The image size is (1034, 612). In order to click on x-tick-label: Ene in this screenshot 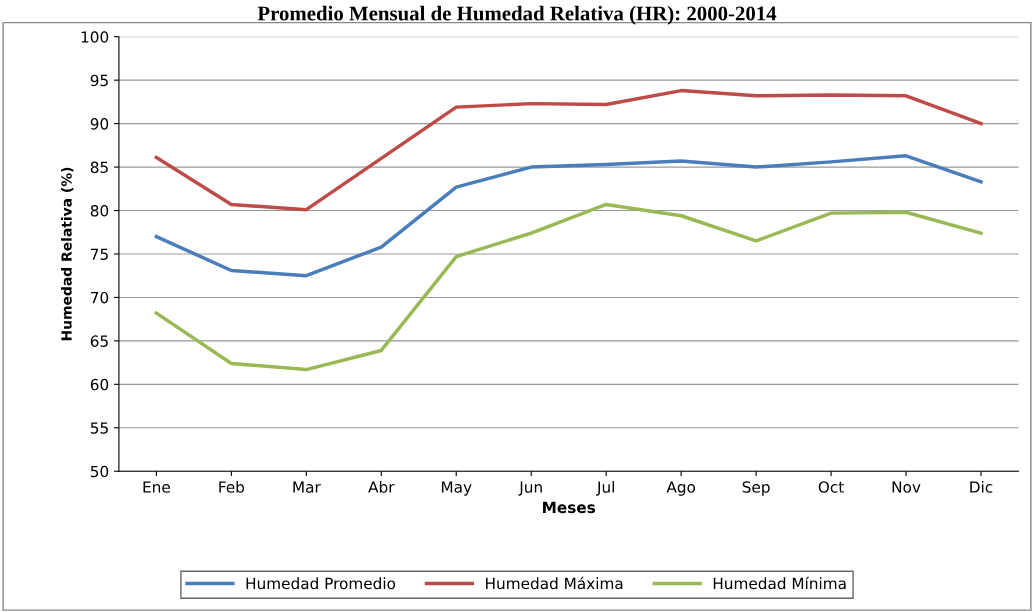, I will do `click(156, 487)`.